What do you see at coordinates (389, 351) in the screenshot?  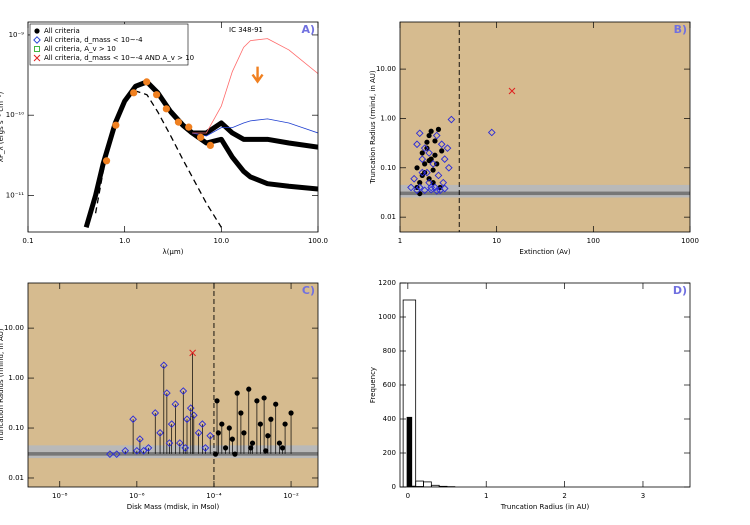 I see `y-tick-label: 800` at bounding box center [389, 351].